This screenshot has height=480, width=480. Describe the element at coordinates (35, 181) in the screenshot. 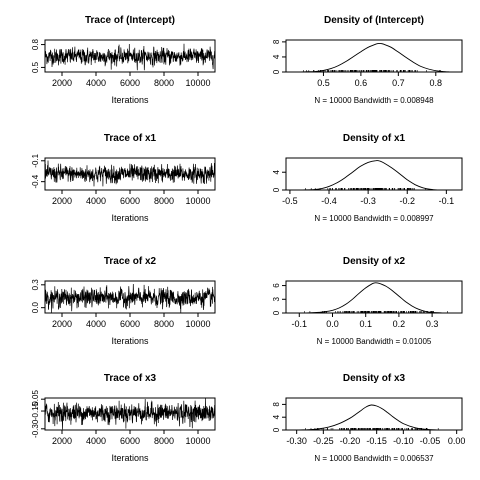

I see `y-tick-label: -0.4` at that location.